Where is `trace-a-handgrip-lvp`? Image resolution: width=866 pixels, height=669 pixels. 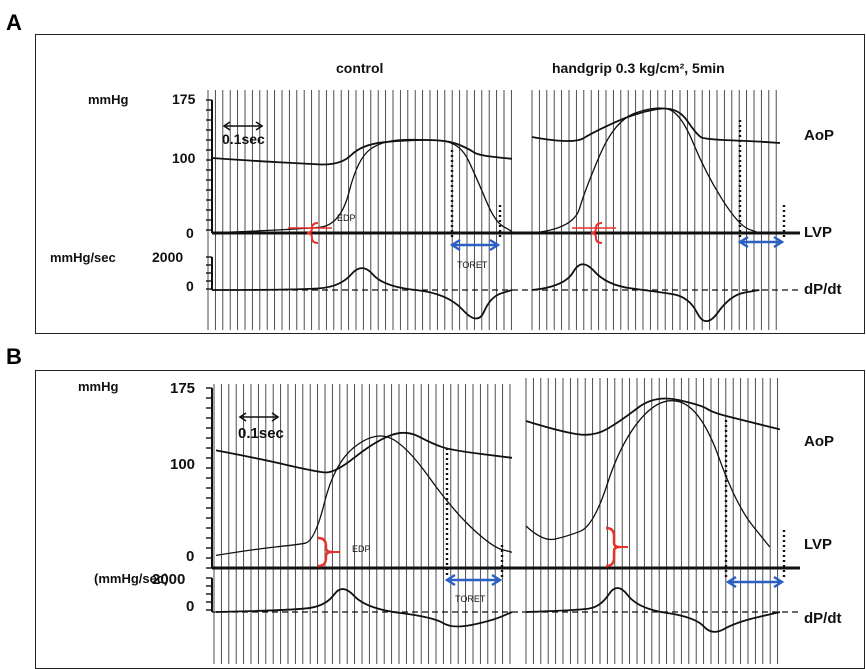
trace-a-handgrip-lvp is located at coordinates (645, 170).